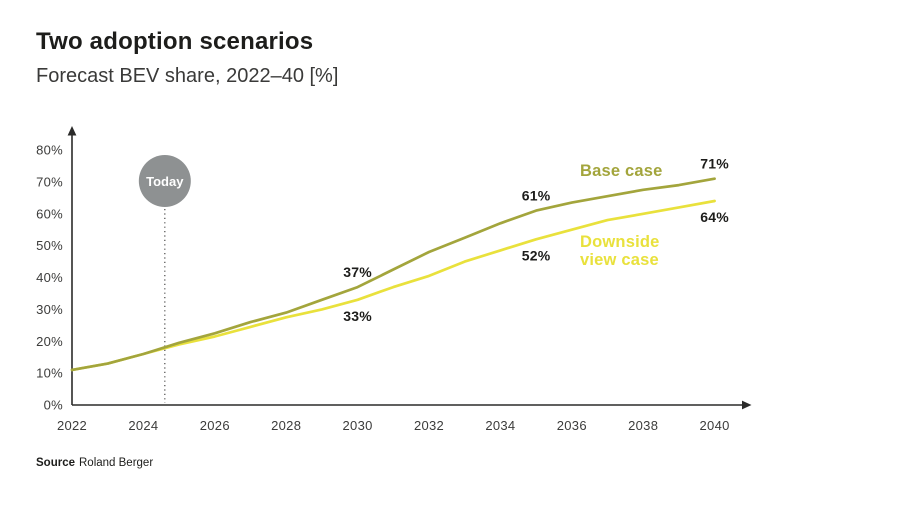 The height and width of the screenshot is (507, 900). Describe the element at coordinates (175, 41) in the screenshot. I see `page-title: Two adoption scenarios` at that location.